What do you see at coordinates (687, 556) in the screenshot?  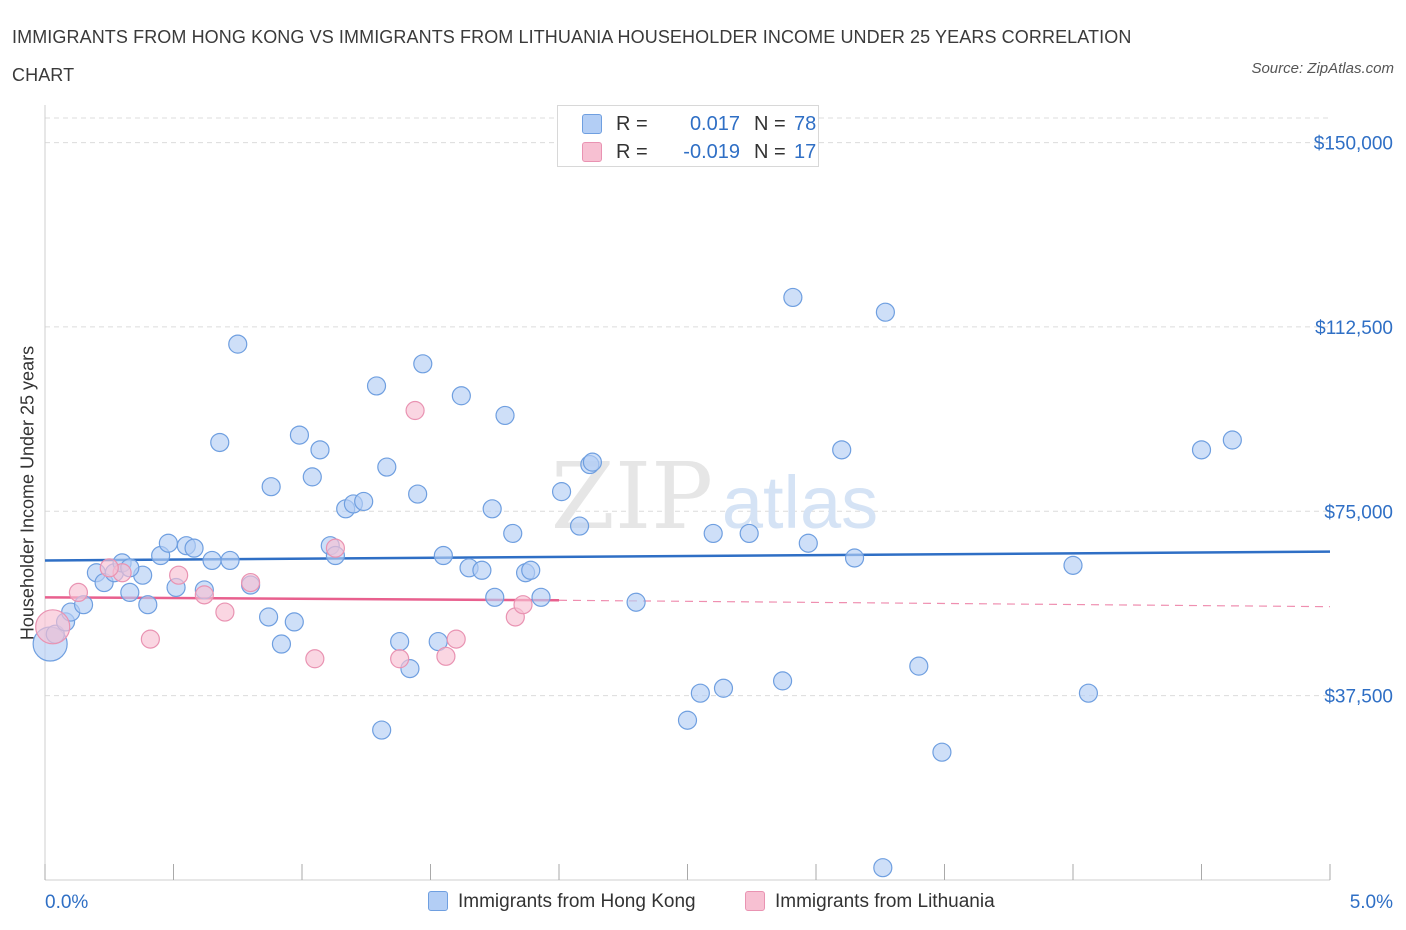 I see `trend-line-hong-kong` at bounding box center [687, 556].